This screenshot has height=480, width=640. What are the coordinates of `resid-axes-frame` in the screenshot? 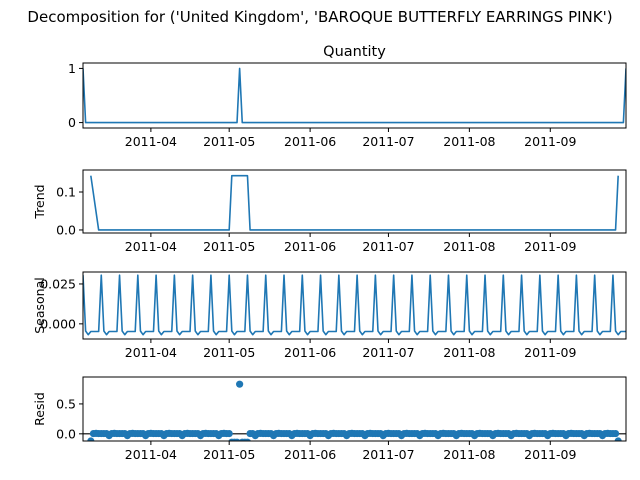 It's located at (354, 409).